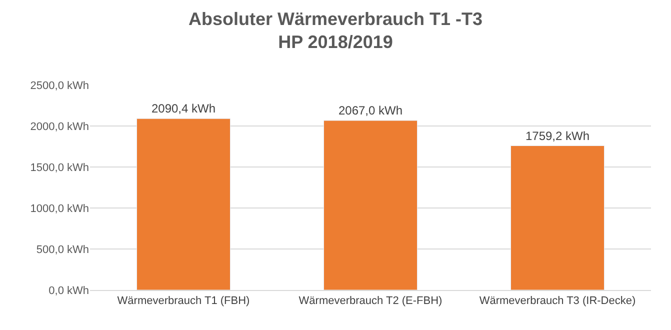  What do you see at coordinates (183, 301) in the screenshot?
I see `x-tick-label: Wärmeverbrauch T1 (FBH)` at bounding box center [183, 301].